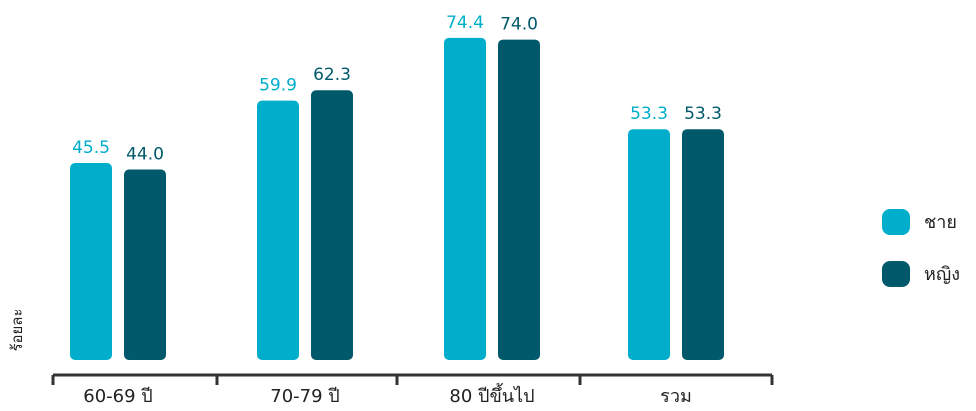  What do you see at coordinates (940, 222) in the screenshot?
I see `legend-label-male: ชาย` at bounding box center [940, 222].